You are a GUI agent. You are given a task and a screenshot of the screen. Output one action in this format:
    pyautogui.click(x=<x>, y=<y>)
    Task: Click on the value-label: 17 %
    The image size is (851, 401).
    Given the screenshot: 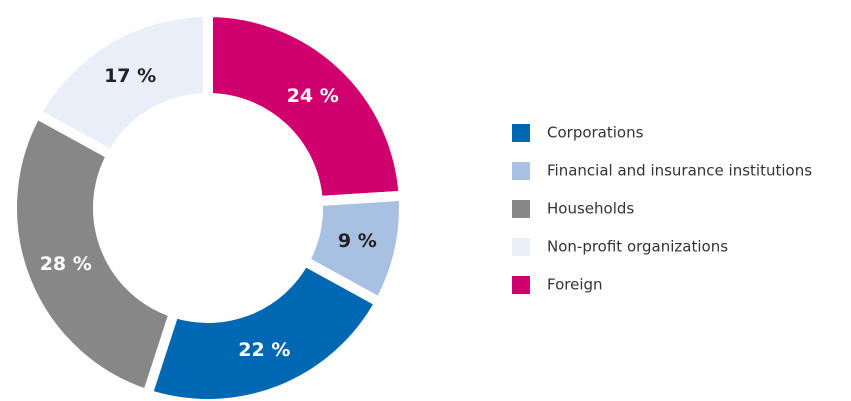 What is the action you would take?
    pyautogui.click(x=130, y=76)
    